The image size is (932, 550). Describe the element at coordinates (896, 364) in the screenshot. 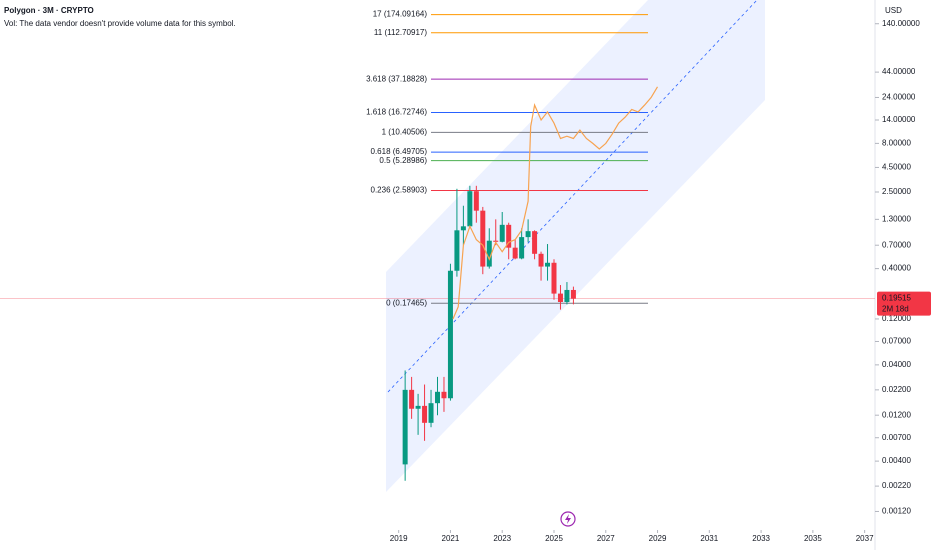

I see `y-tick-label: 0.04000` at that location.